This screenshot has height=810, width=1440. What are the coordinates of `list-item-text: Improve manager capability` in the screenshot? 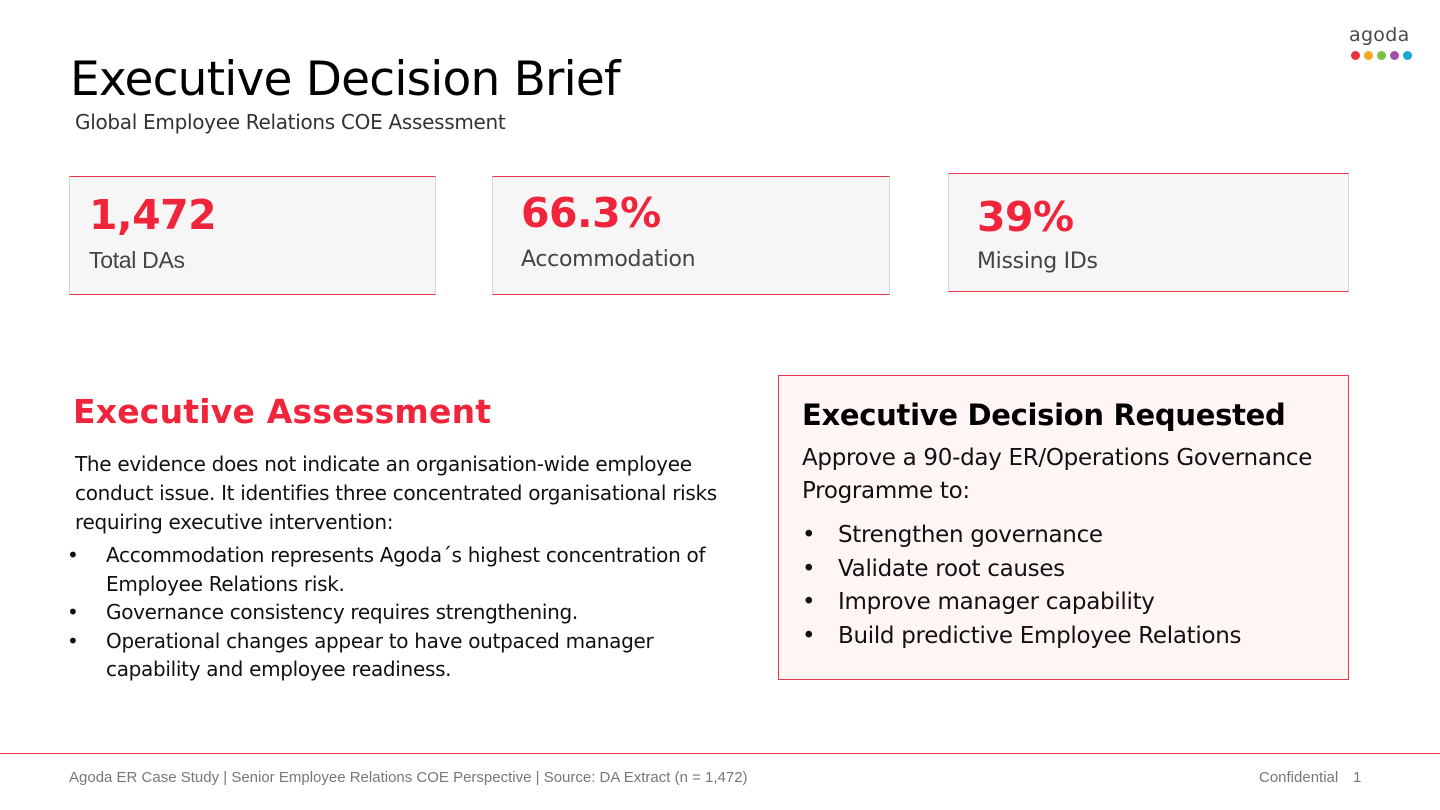 It's located at (996, 602).